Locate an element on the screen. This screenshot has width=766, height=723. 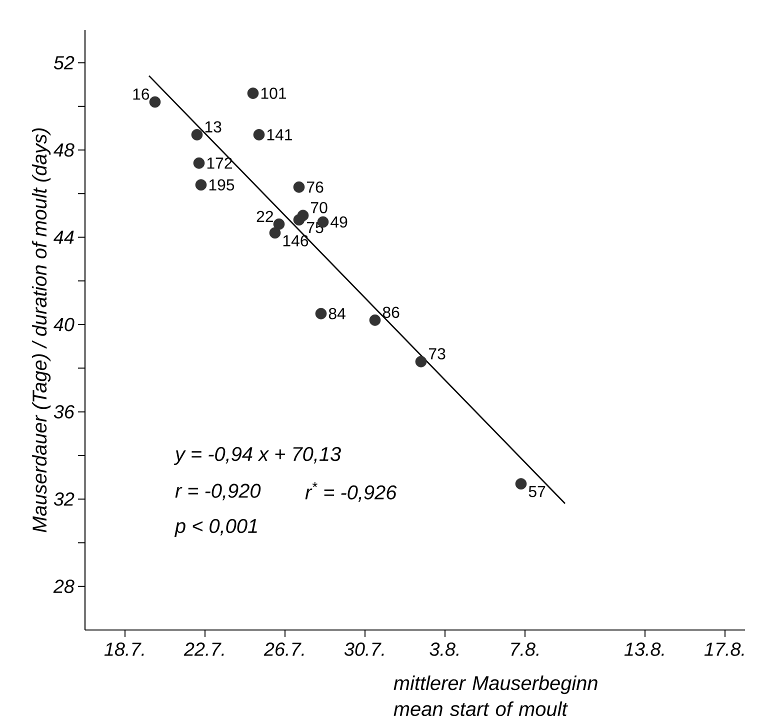
annotation: 195 is located at coordinates (221, 185).